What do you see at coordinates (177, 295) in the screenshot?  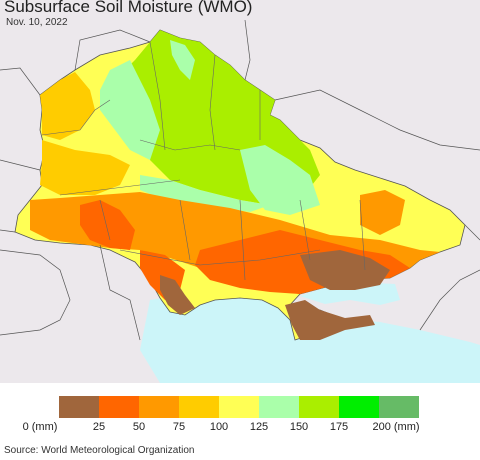 I see `odesa-brown` at bounding box center [177, 295].